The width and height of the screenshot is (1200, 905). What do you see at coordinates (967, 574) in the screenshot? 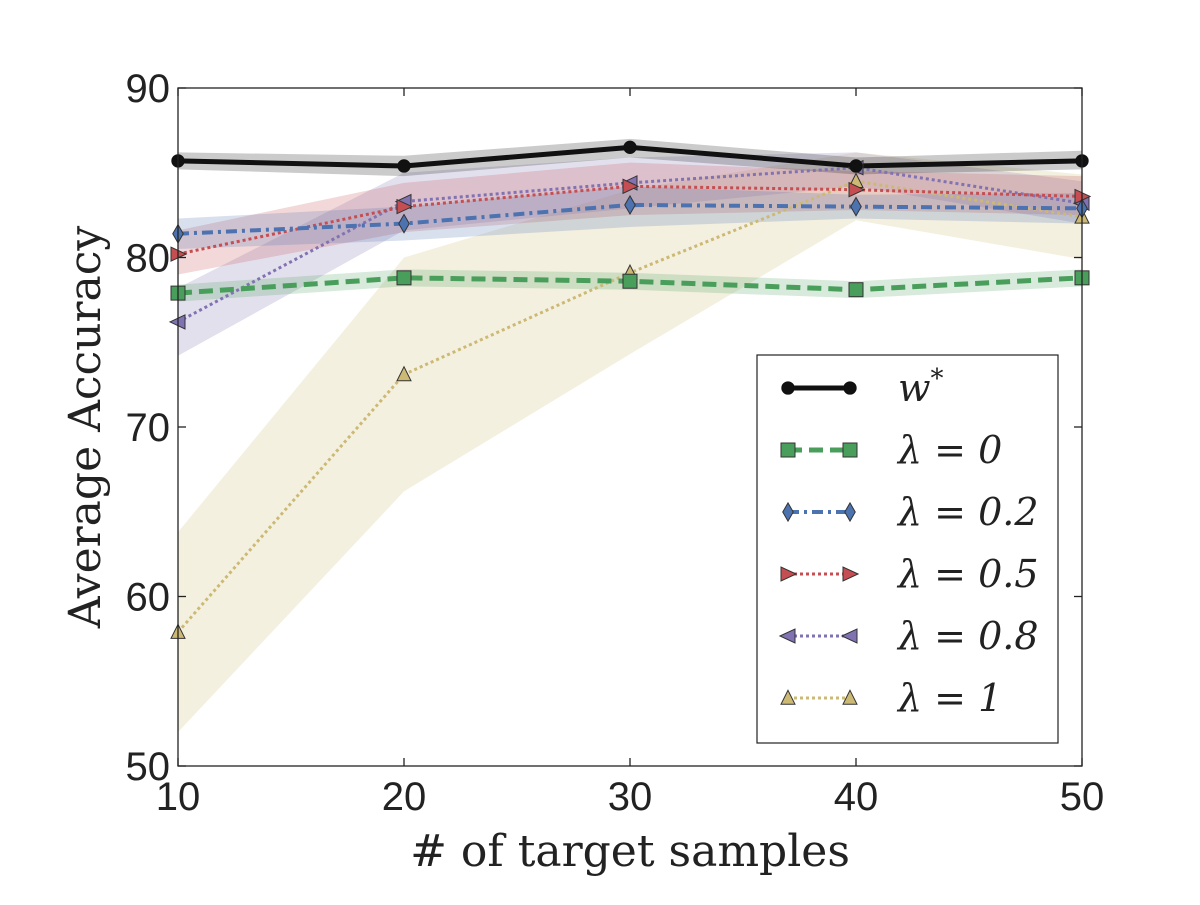
I see `legend-label-lambda-0-5: λ = 0.5` at bounding box center [967, 574].